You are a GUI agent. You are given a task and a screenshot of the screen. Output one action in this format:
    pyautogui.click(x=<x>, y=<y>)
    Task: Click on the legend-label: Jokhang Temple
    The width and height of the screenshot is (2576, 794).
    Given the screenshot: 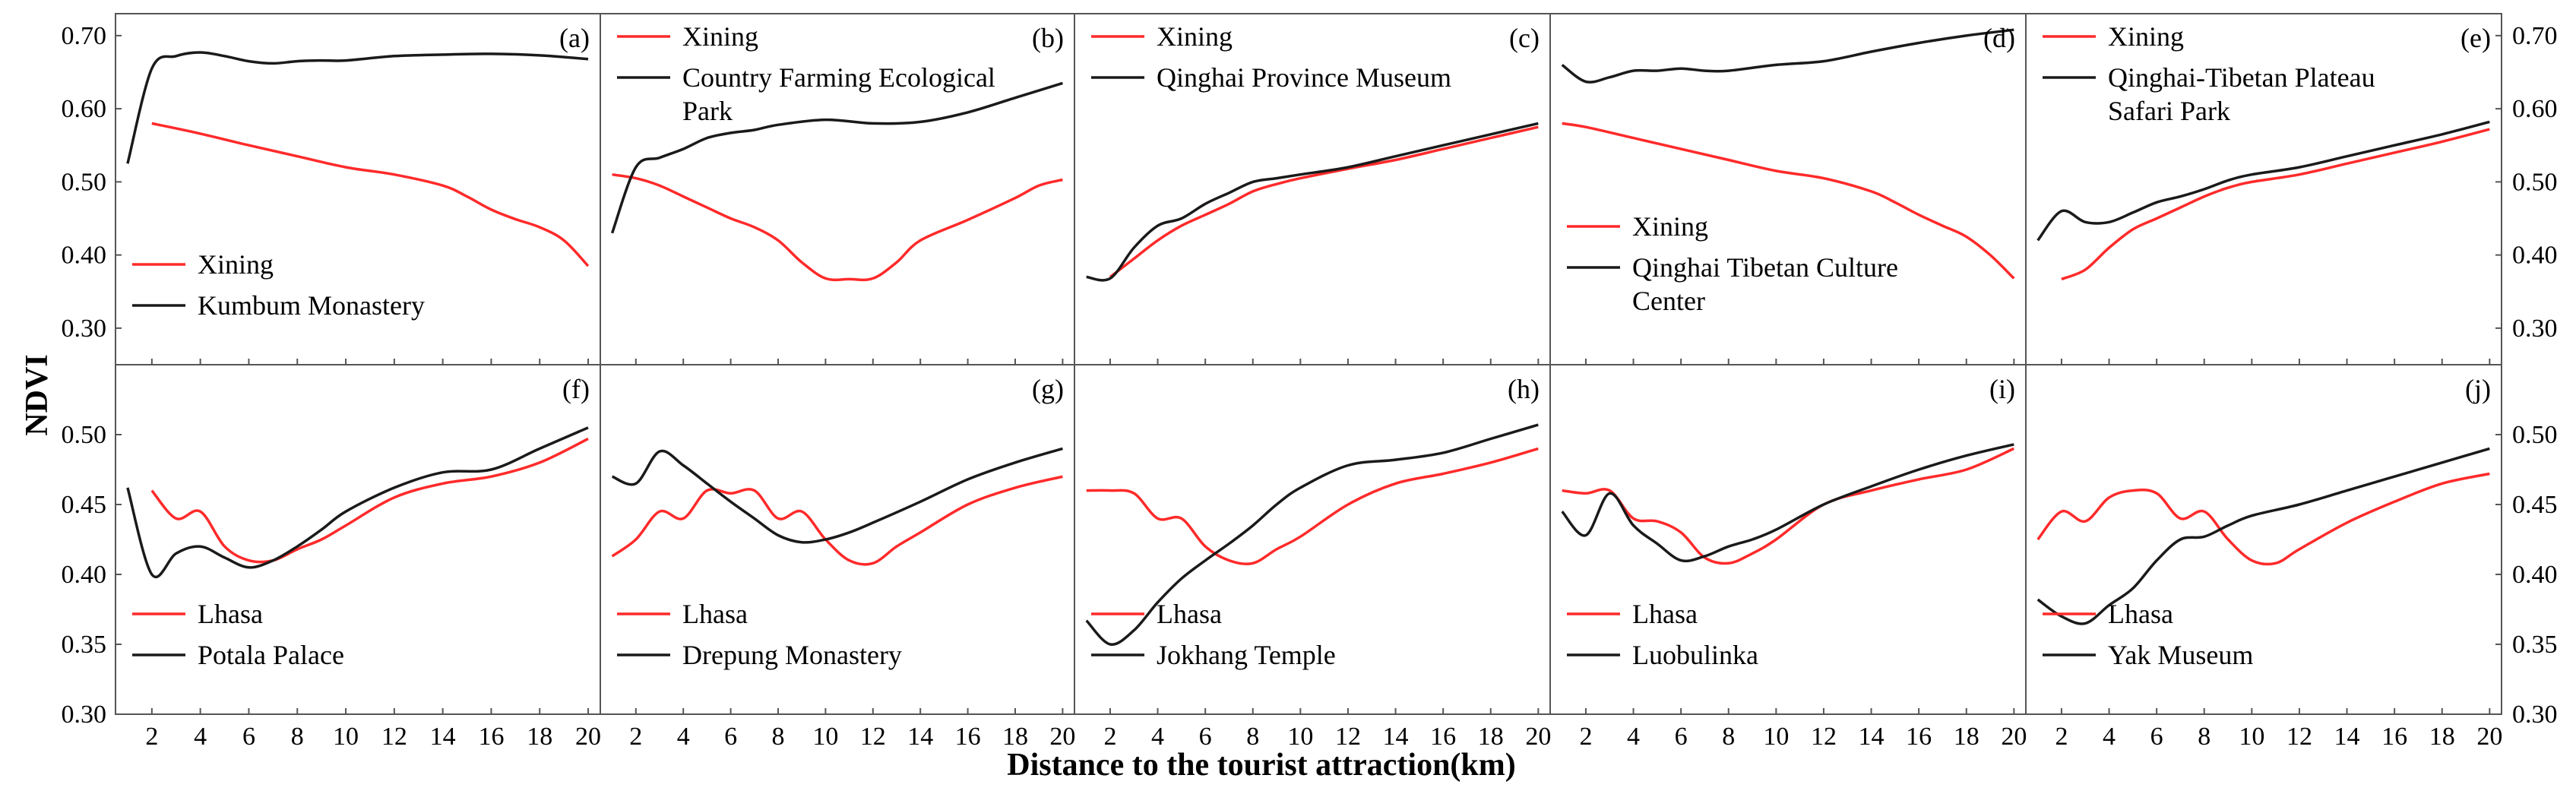 What is the action you would take?
    pyautogui.click(x=1246, y=655)
    